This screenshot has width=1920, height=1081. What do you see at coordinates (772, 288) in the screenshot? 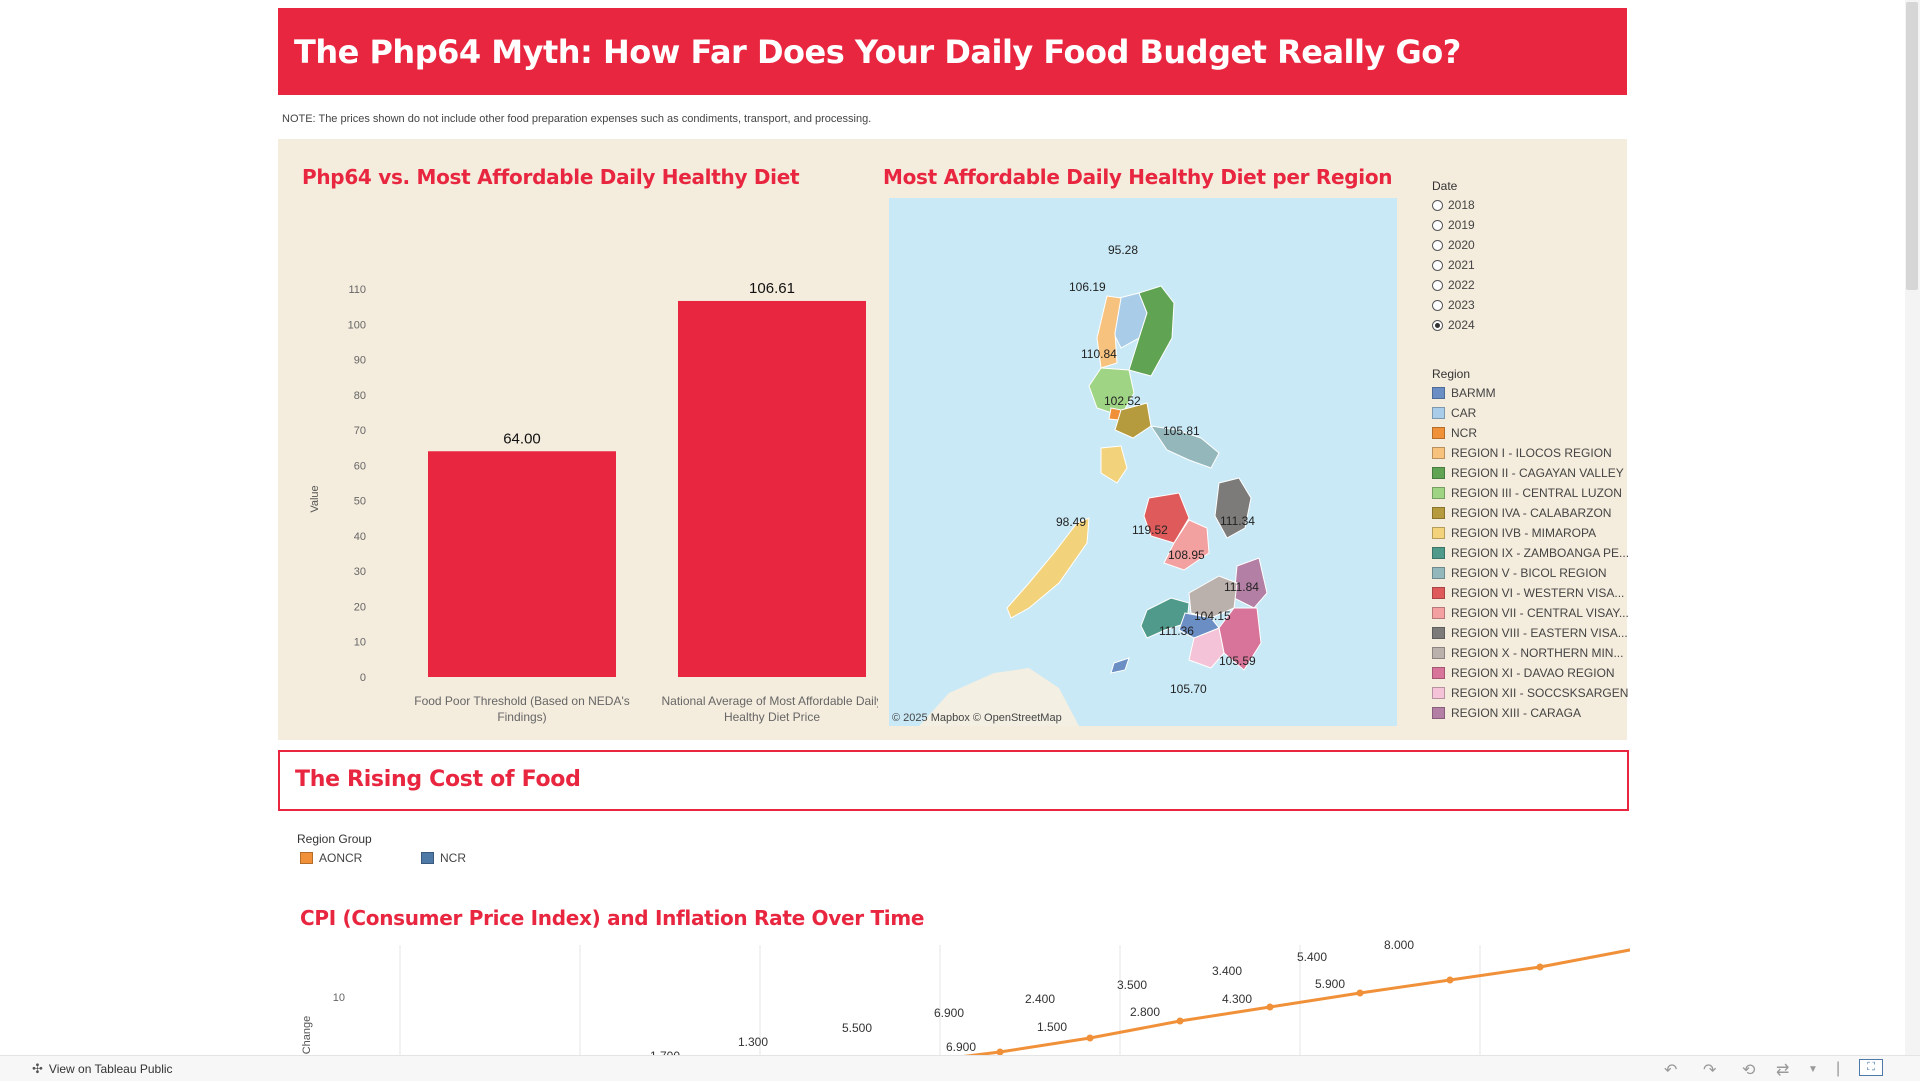
I see `bar-value-label: 106.61` at bounding box center [772, 288].